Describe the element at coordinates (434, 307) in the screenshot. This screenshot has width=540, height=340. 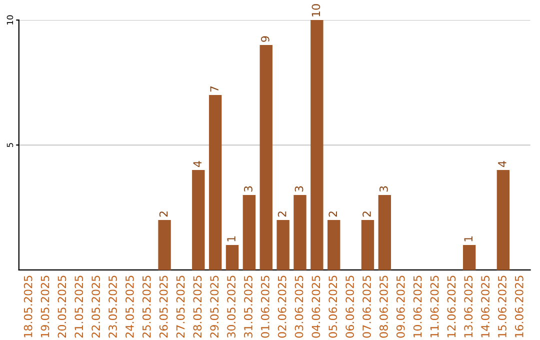
I see `x-tick-label: 11.06.2025` at that location.